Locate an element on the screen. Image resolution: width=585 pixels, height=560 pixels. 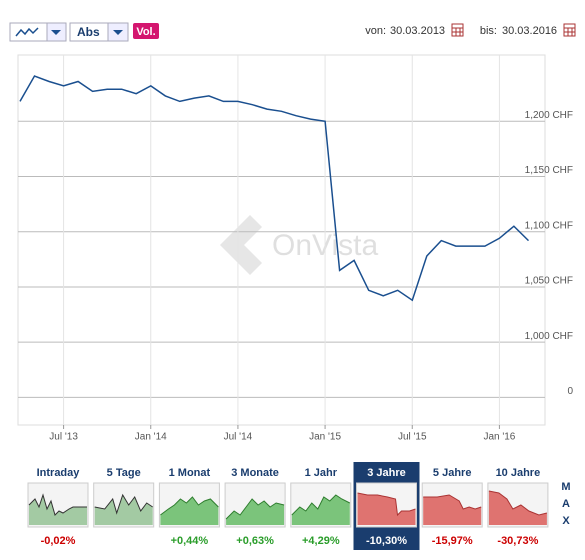
x-tick-label: Jul '14 is located at coordinates (238, 437).